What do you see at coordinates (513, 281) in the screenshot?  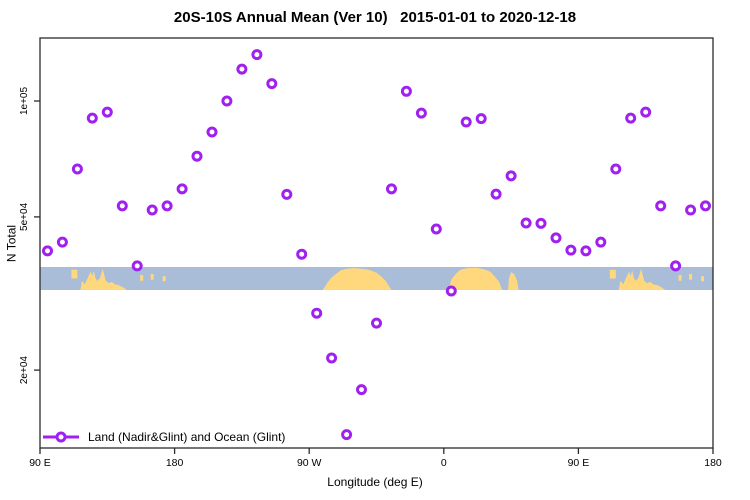 I see `land-patch-madagascar` at bounding box center [513, 281].